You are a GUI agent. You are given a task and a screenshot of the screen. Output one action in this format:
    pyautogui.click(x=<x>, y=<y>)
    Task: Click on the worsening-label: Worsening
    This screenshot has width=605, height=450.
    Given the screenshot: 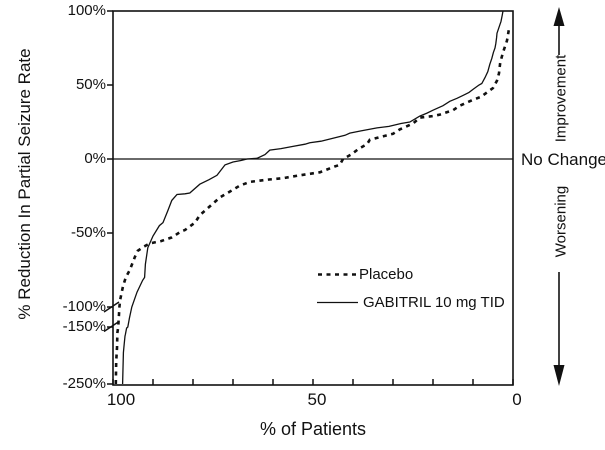 What is the action you would take?
    pyautogui.click(x=561, y=221)
    